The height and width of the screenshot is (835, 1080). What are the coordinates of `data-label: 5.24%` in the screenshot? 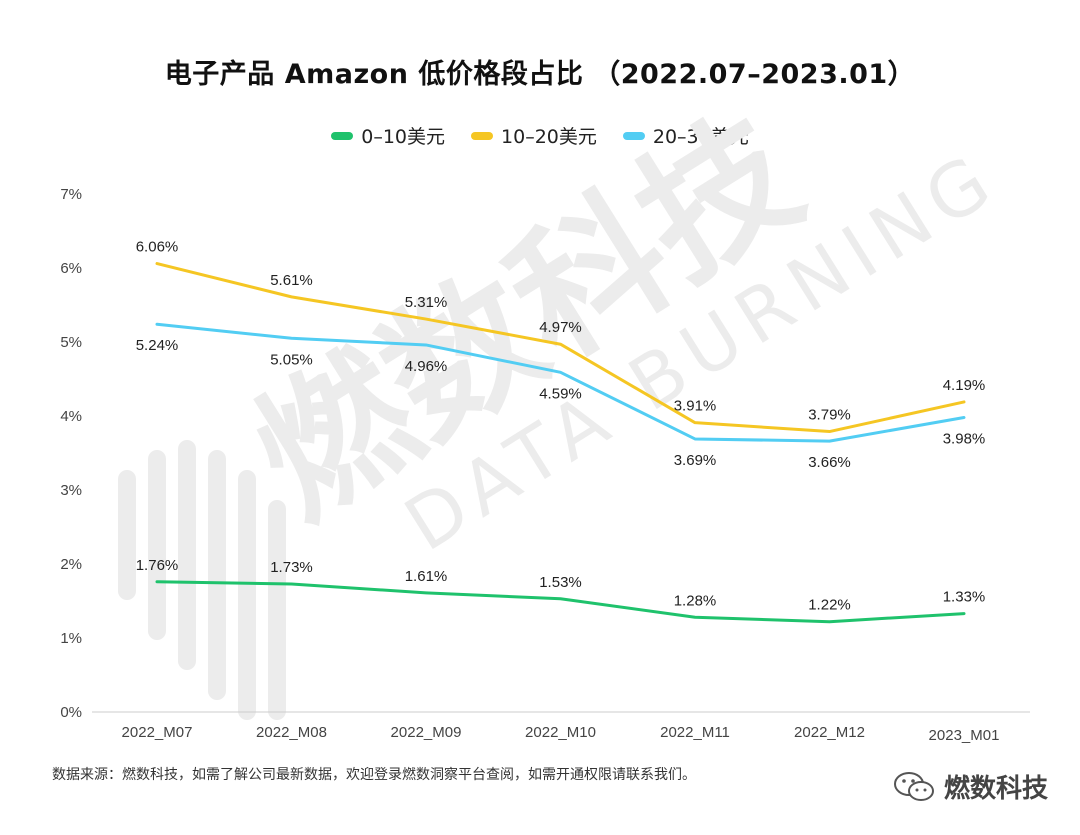 It's located at (157, 345).